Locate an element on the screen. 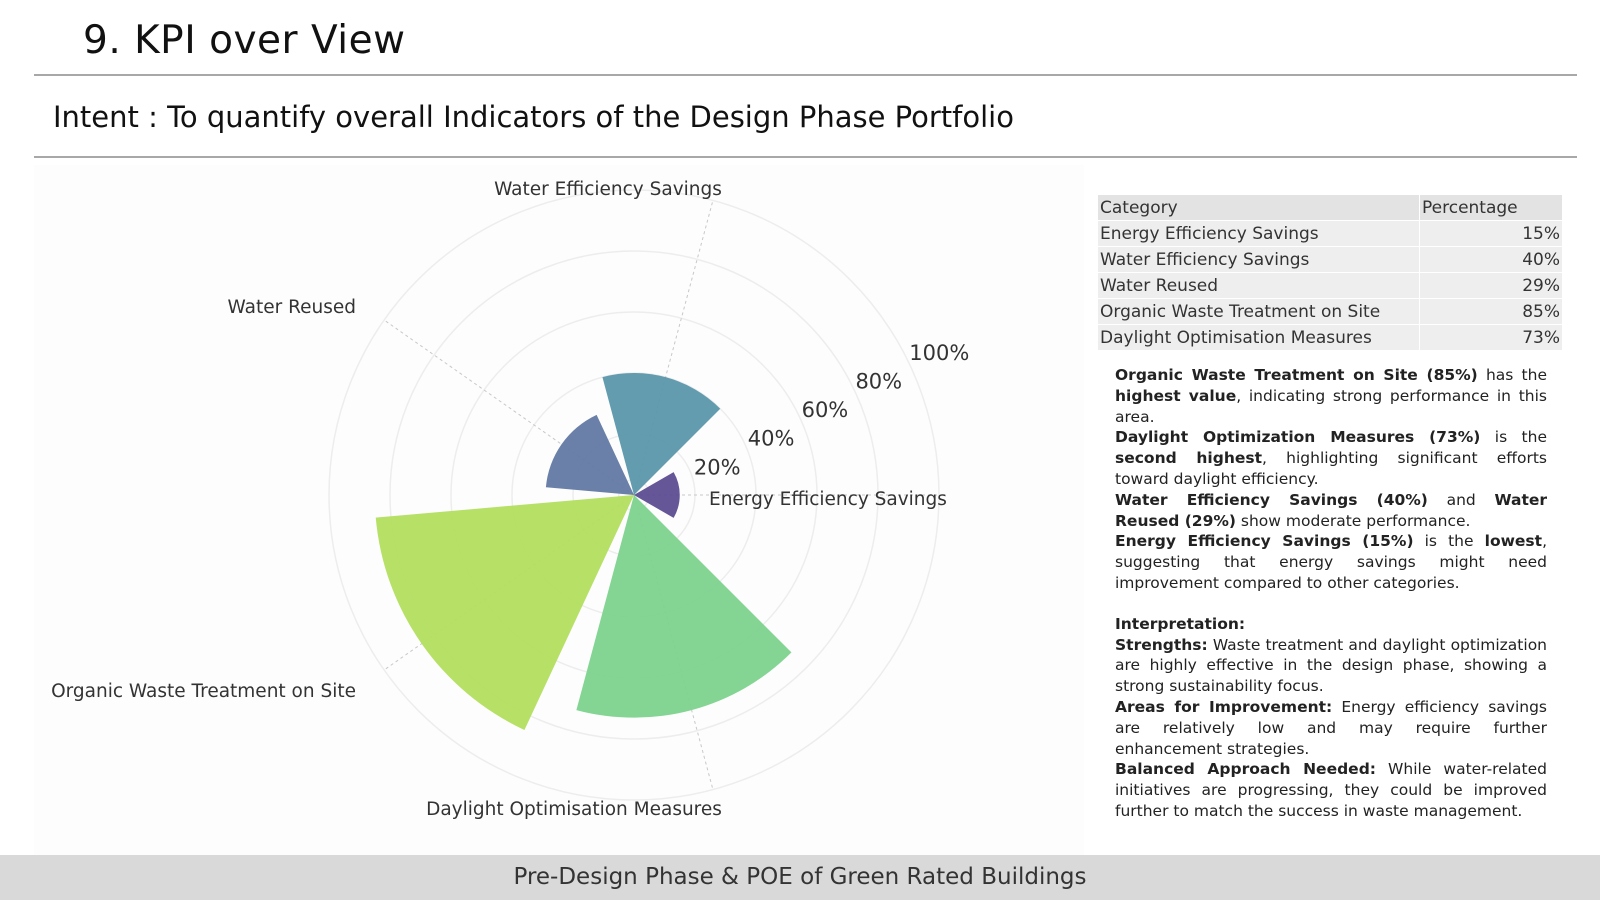  radial-tick-label: 60% is located at coordinates (825, 410).